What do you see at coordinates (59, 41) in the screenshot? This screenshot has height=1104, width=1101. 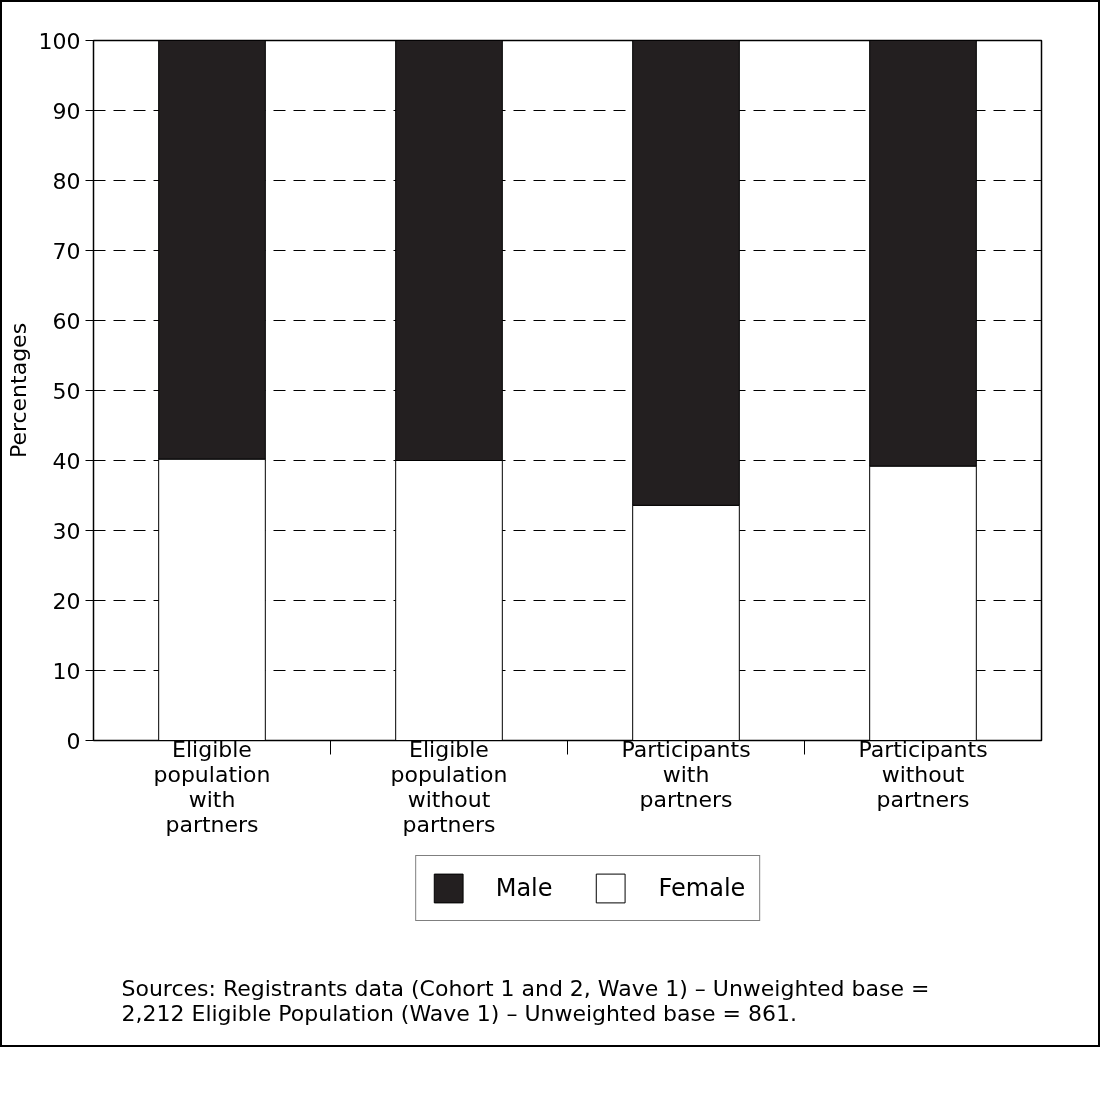 I see `y-tick-label: 100` at bounding box center [59, 41].